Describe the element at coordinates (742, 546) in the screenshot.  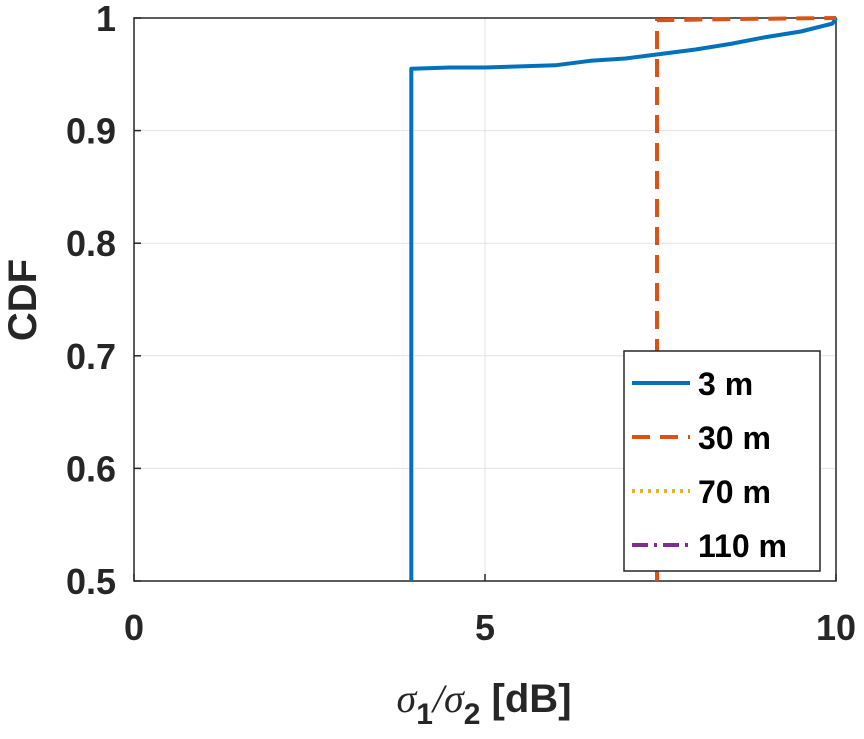
I see `legend-label: 110 m` at that location.